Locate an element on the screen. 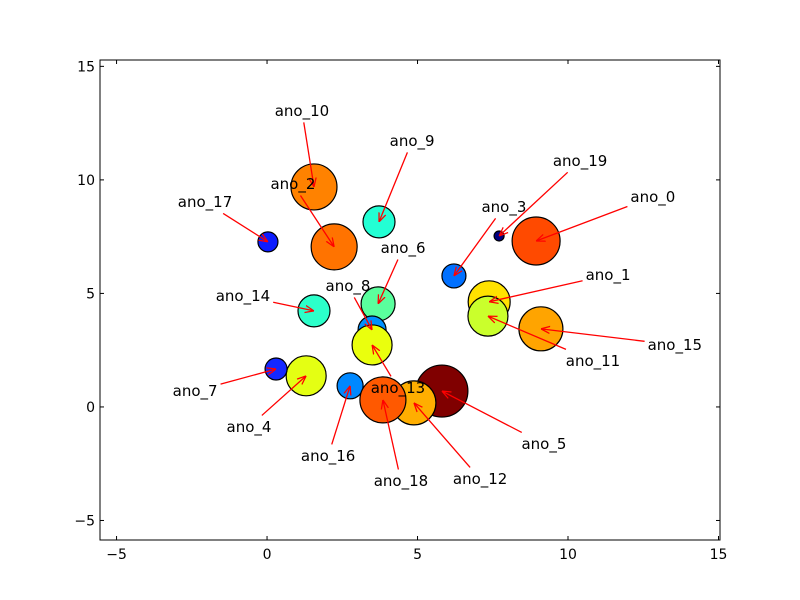 The width and height of the screenshot is (800, 600). annotation-label: ano_9 is located at coordinates (412, 141).